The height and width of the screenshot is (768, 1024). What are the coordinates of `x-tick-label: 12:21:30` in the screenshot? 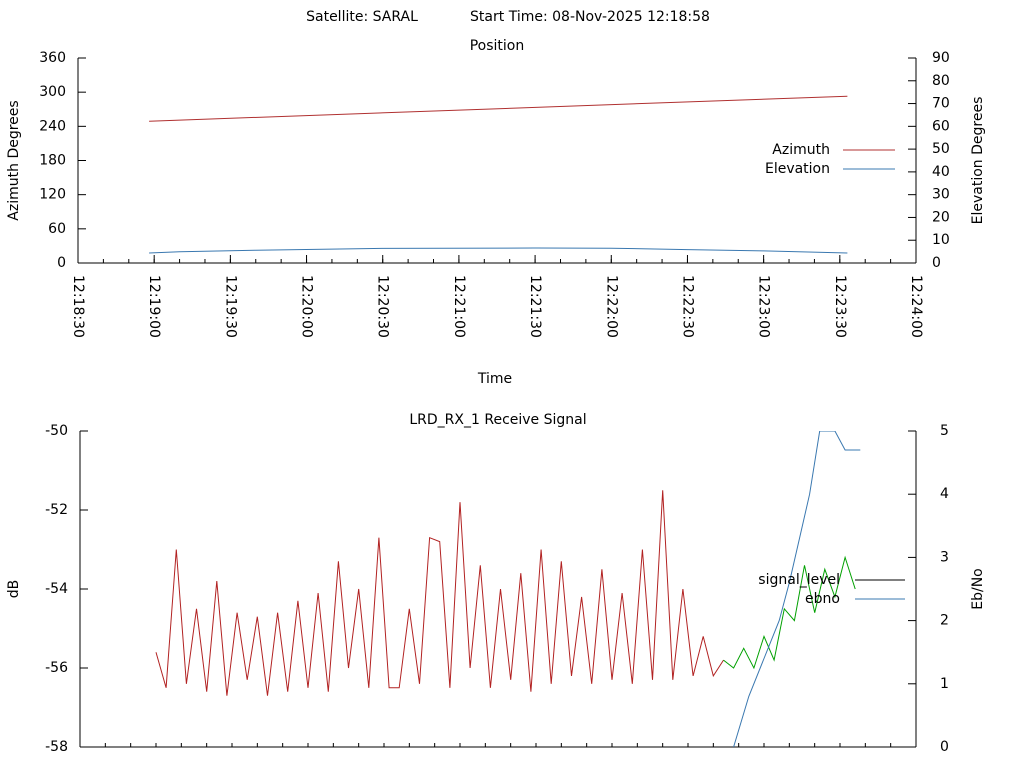 It's located at (535, 306).